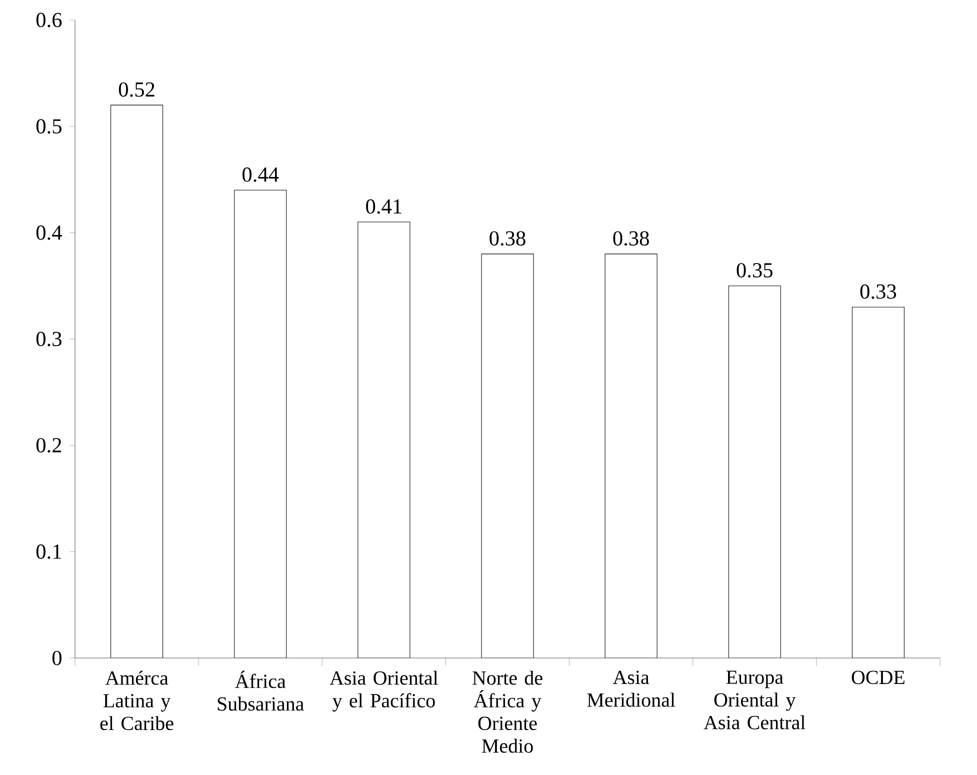 This screenshot has height=775, width=977. Describe the element at coordinates (755, 700) in the screenshot. I see `x-tick-label: Europa Oriental y Asia Central` at that location.